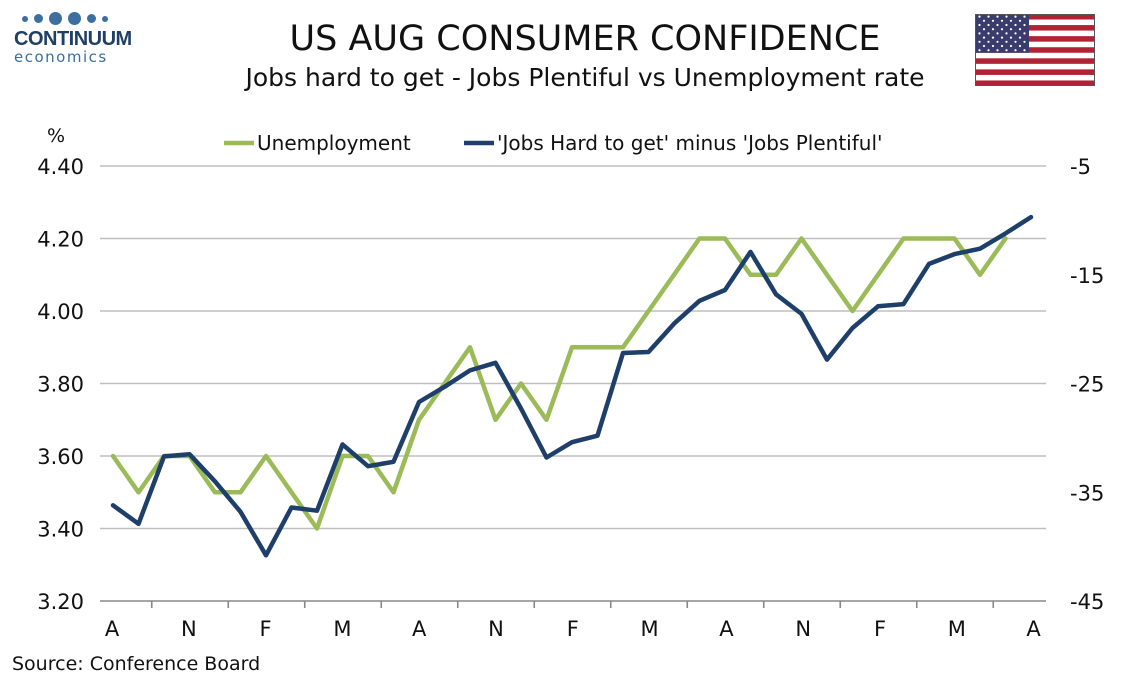 This screenshot has height=680, width=1134. I want to click on right-tick-label: -15, so click(1087, 276).